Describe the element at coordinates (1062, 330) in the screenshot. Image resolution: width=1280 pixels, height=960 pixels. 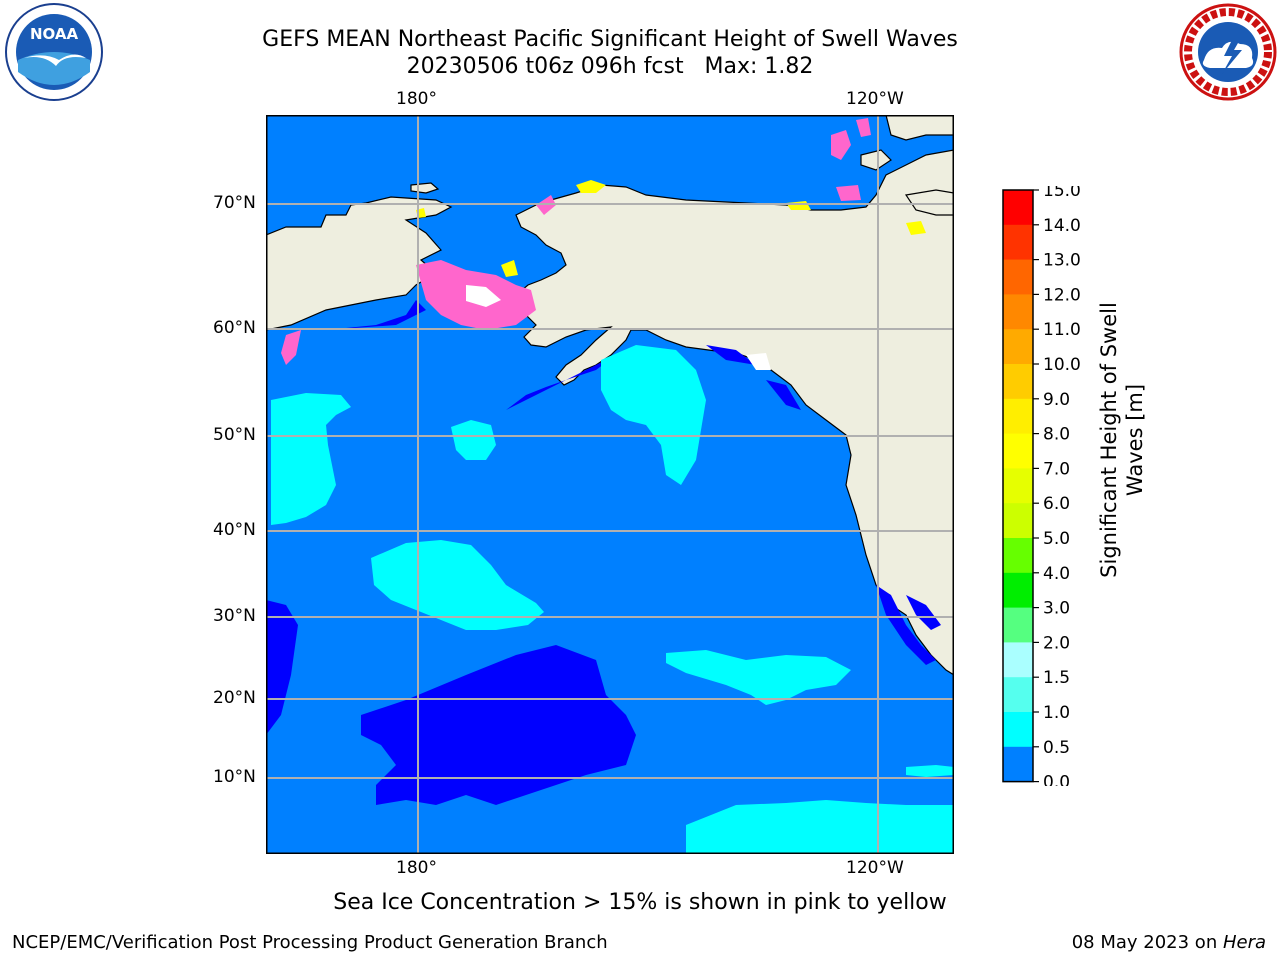
I see `colorbar-tick-label: 11.0` at that location.